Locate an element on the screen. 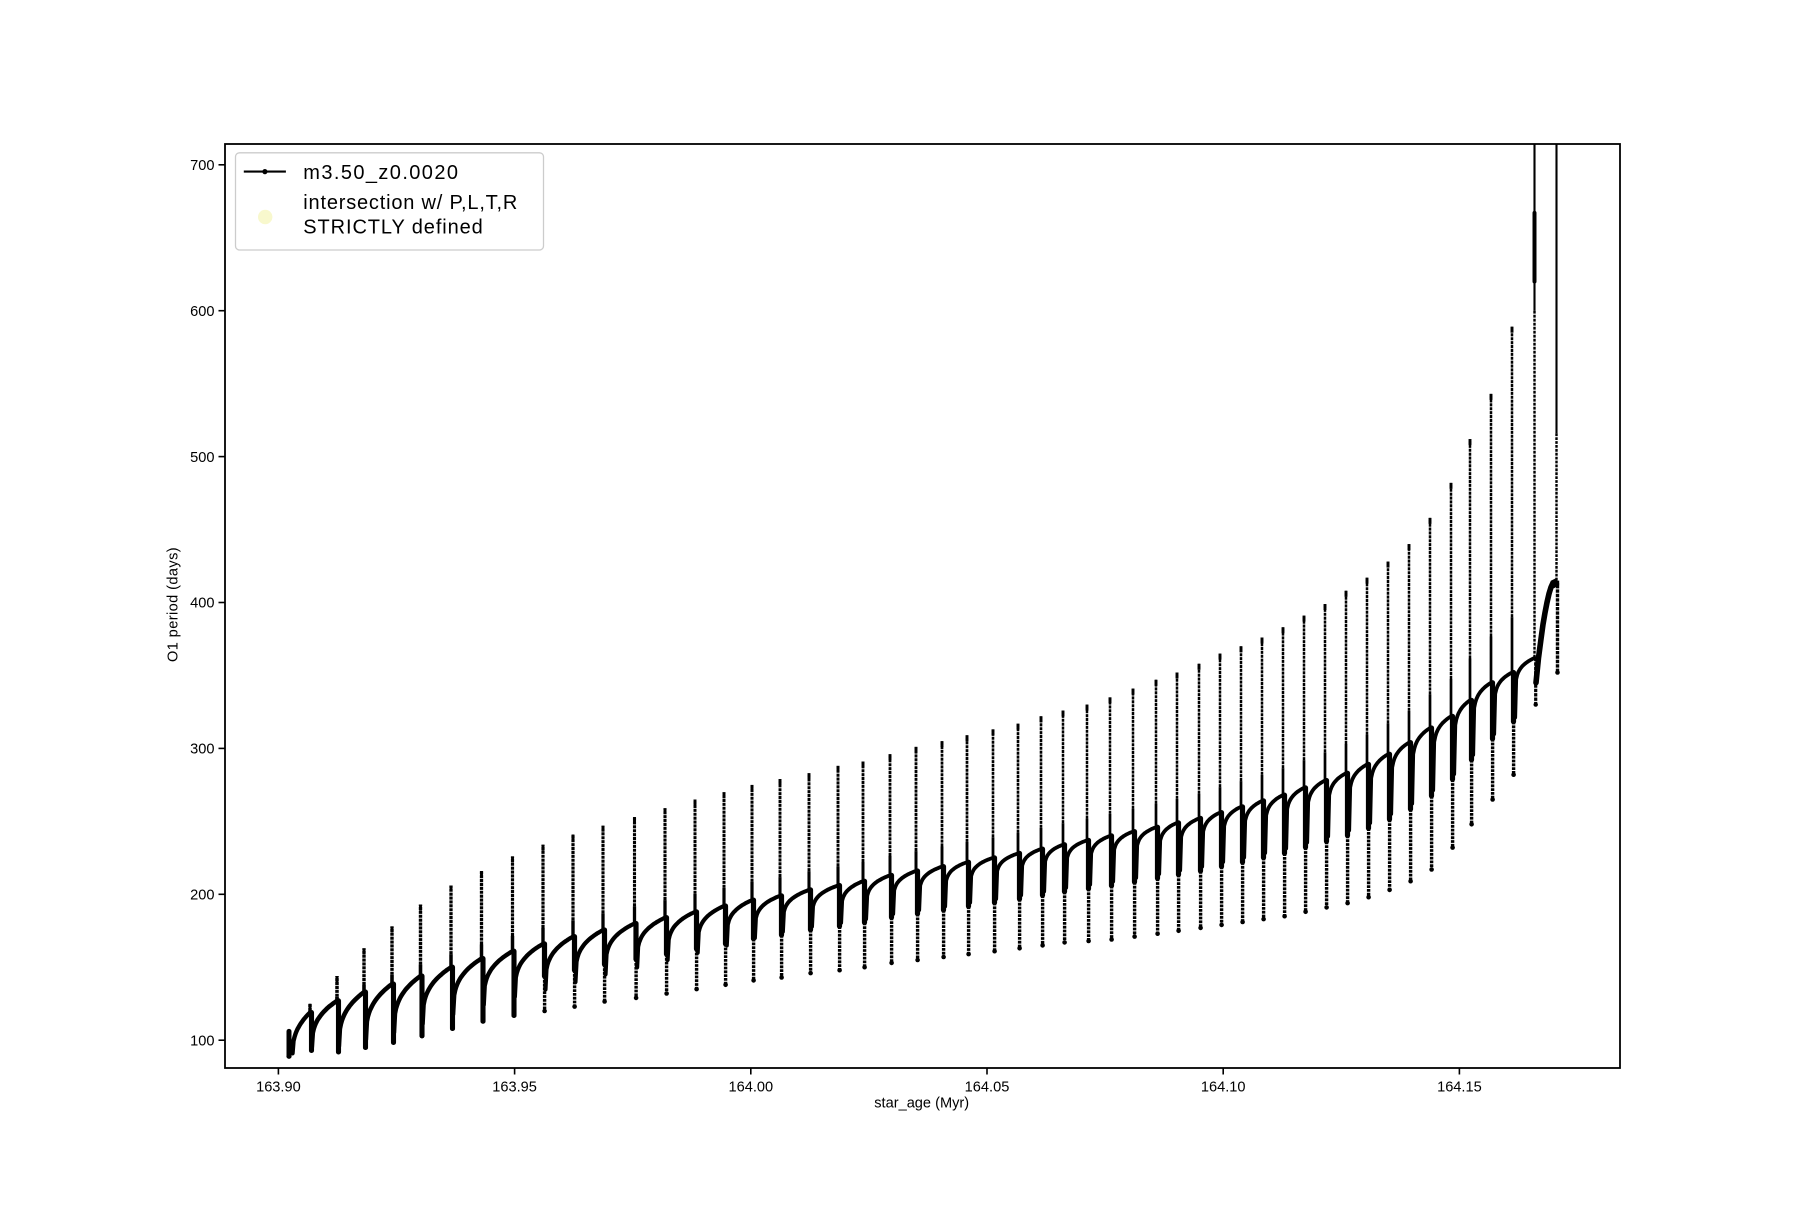 This screenshot has height=1205, width=1800. svg-text: 200 is located at coordinates (202, 896).